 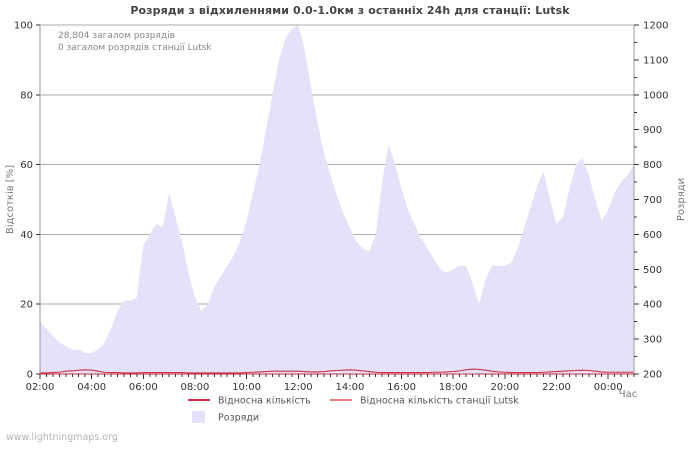 I want to click on legend-label: Відносна кількість, so click(x=264, y=401).